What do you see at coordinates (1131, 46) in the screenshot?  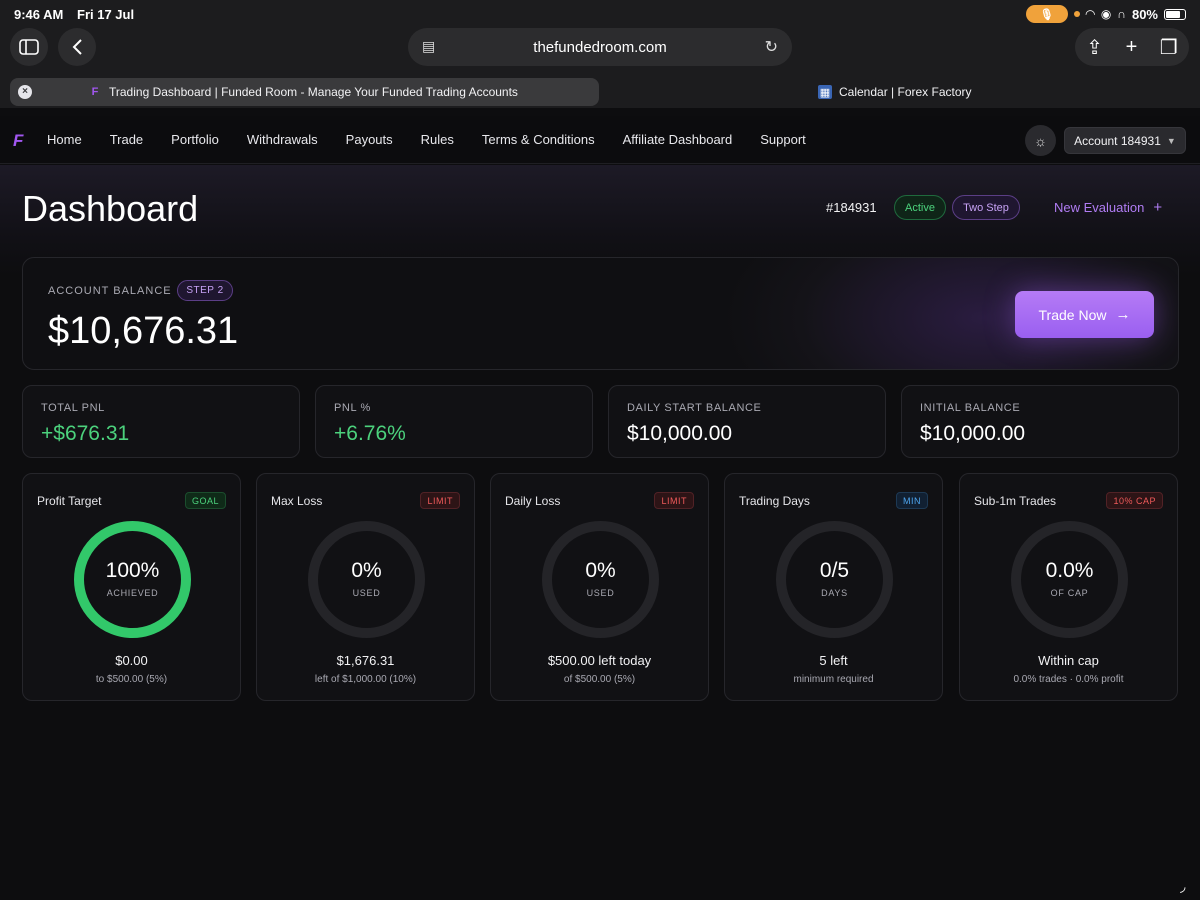 I see `new-tab-plus-icon: +` at bounding box center [1131, 46].